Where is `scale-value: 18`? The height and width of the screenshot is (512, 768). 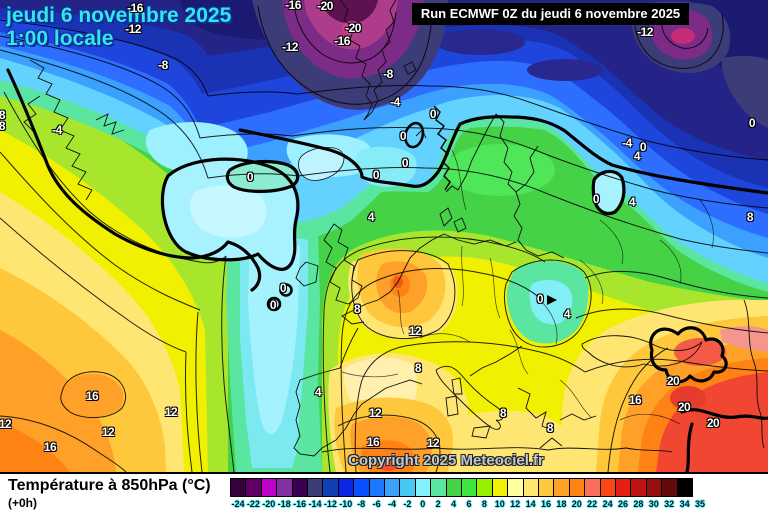
scale-value: 18 is located at coordinates (561, 504).